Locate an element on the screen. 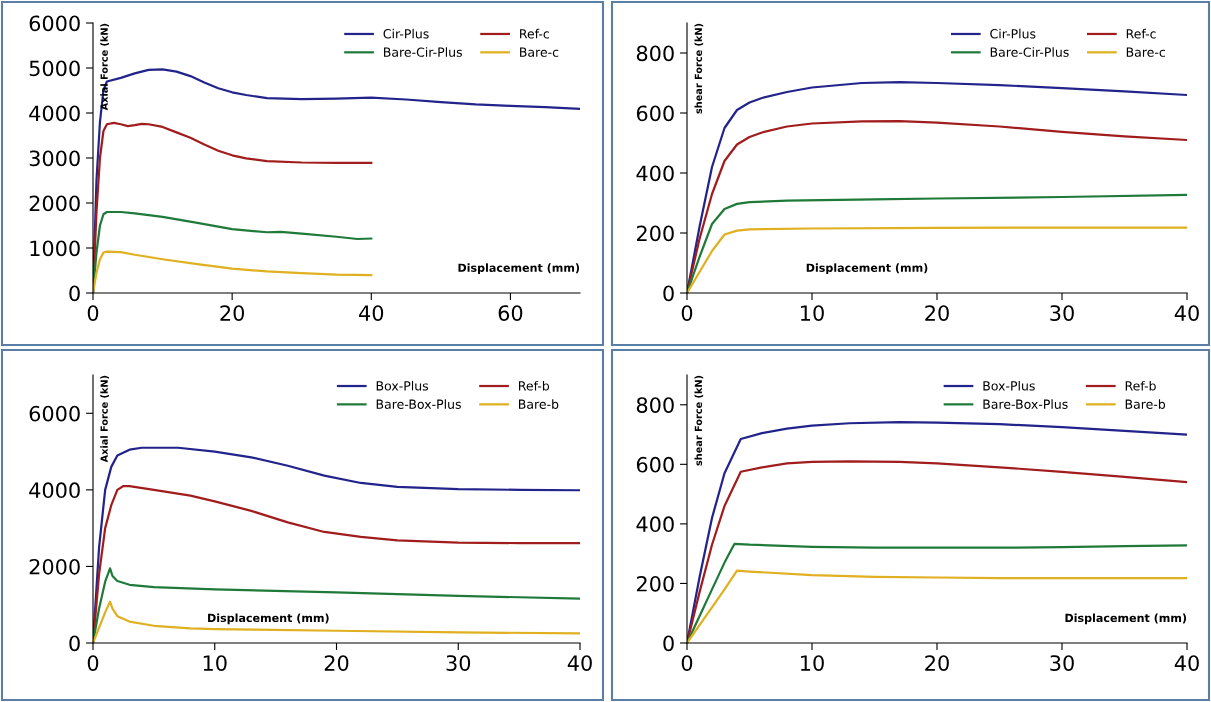  x-tick-label: 60 is located at coordinates (510, 313).